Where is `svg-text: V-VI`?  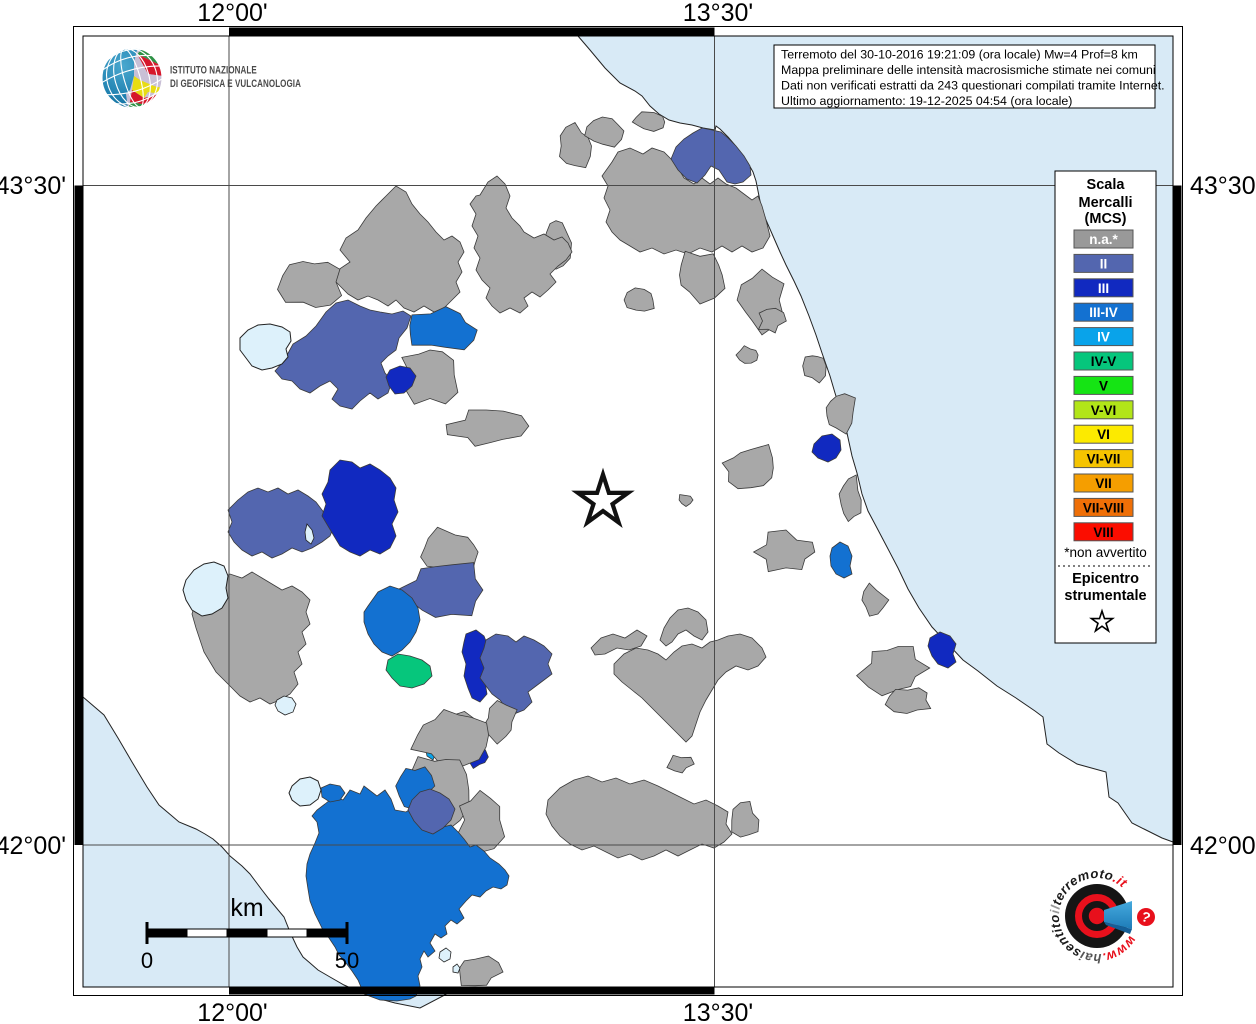 svg-text: V-VI is located at coordinates (1104, 410).